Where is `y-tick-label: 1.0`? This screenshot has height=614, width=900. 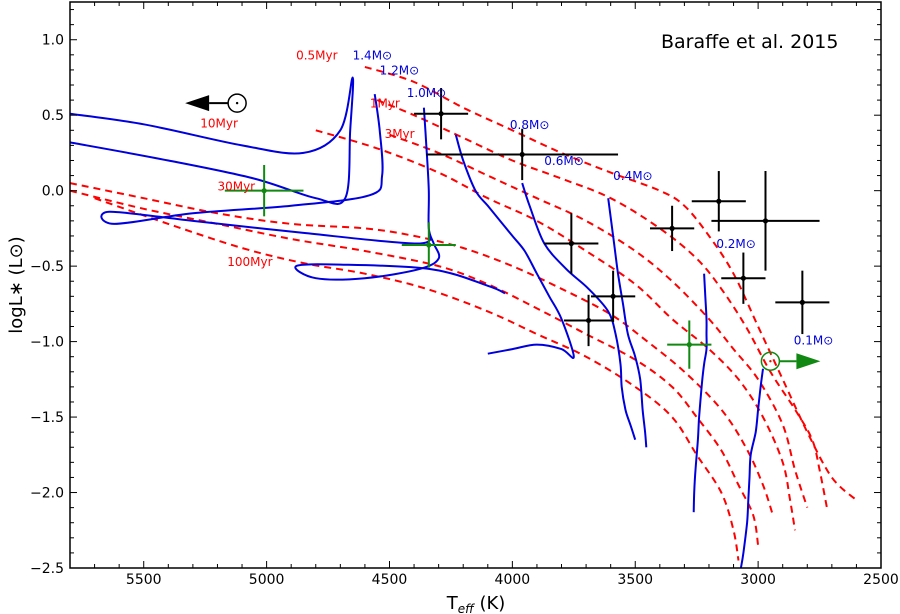 y-tick-label: 1.0 is located at coordinates (53, 41).